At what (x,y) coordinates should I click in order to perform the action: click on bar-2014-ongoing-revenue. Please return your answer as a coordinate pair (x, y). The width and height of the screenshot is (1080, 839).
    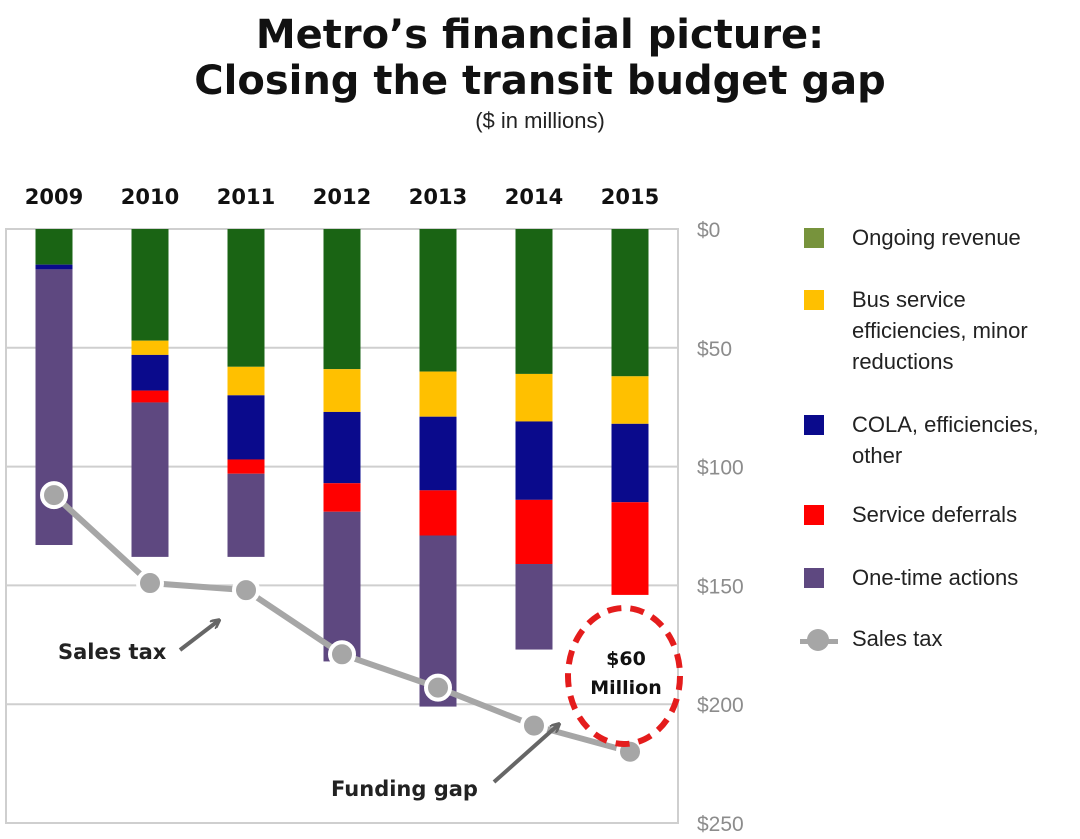
    Looking at the image, I should click on (534, 301).